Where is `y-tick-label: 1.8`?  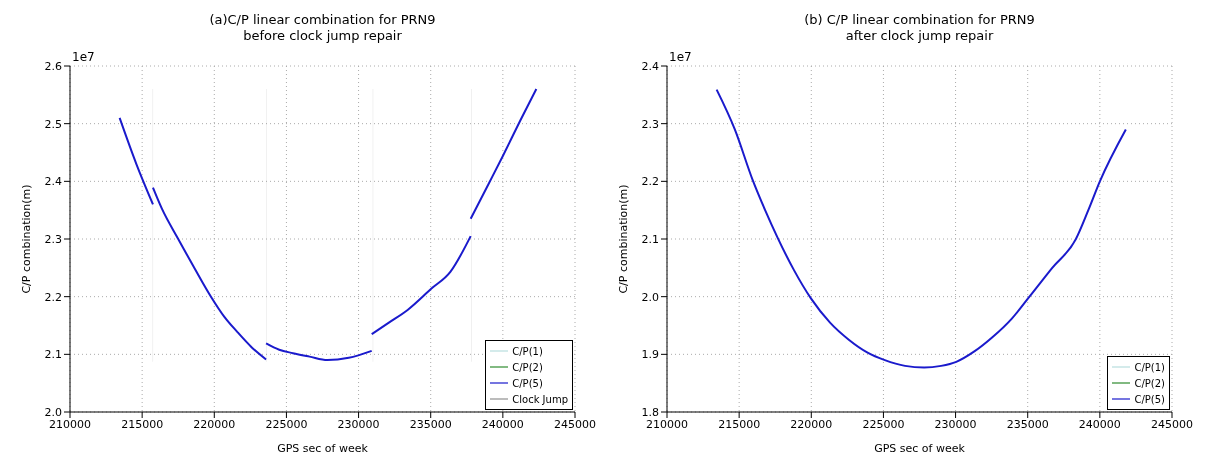
y-tick-label: 1.8 is located at coordinates (650, 412).